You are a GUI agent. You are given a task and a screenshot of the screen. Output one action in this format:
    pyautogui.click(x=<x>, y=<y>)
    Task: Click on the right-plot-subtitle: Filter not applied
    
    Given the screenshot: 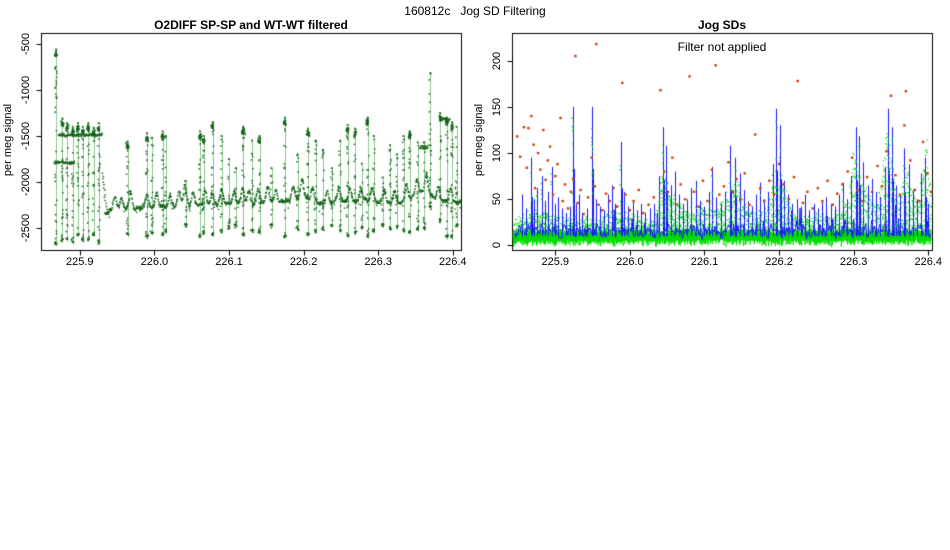 What is the action you would take?
    pyautogui.click(x=722, y=47)
    